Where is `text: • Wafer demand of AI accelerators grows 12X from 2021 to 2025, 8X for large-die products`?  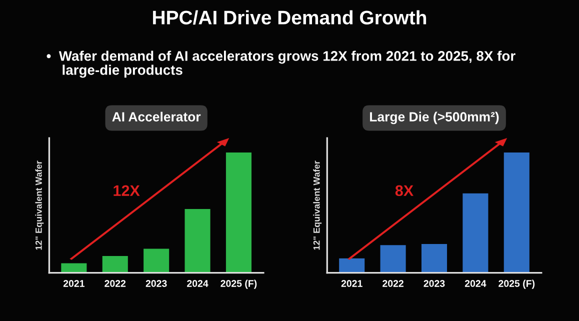 text: • Wafer demand of AI accelerators grows 12X from 2021 to 2025, 8X for large-die products is located at coordinates (281, 64).